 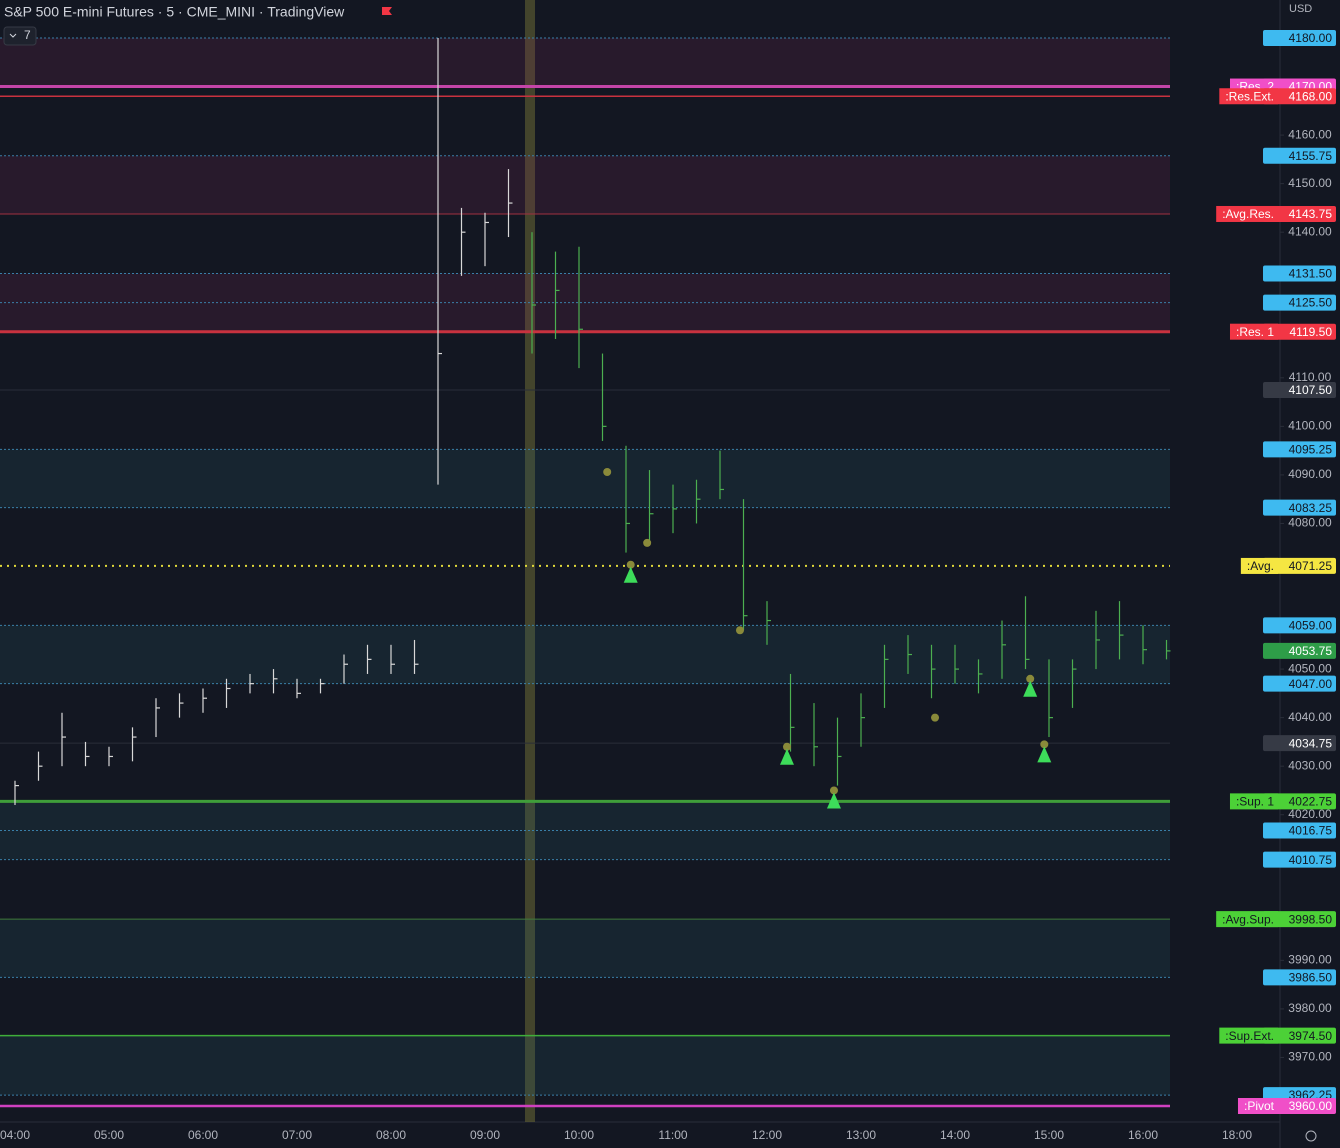 What do you see at coordinates (530, 561) in the screenshot?
I see `session-highlight` at bounding box center [530, 561].